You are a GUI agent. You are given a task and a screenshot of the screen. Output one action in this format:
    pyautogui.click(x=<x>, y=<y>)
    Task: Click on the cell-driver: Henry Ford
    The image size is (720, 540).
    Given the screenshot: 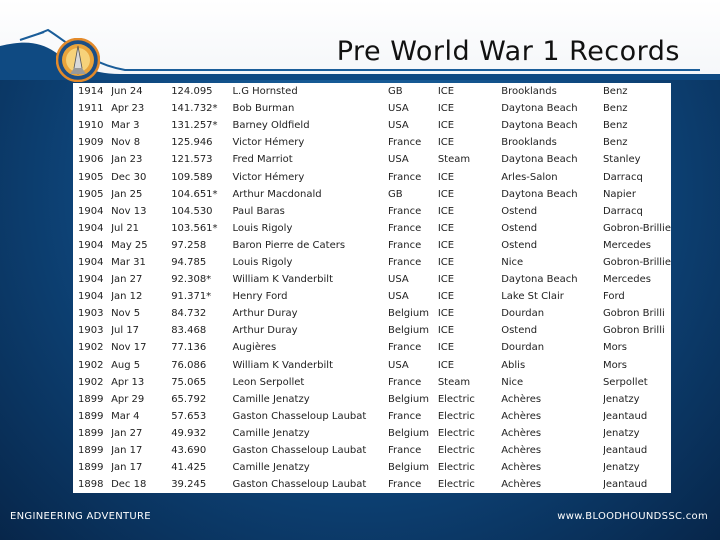 What is the action you would take?
    pyautogui.click(x=260, y=297)
    